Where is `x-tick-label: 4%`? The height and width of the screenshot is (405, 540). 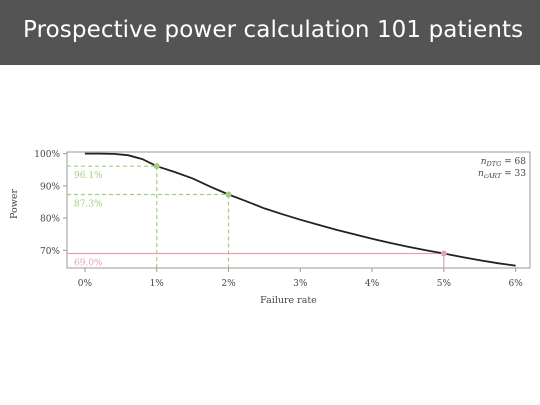 x-tick-label: 4% is located at coordinates (372, 284).